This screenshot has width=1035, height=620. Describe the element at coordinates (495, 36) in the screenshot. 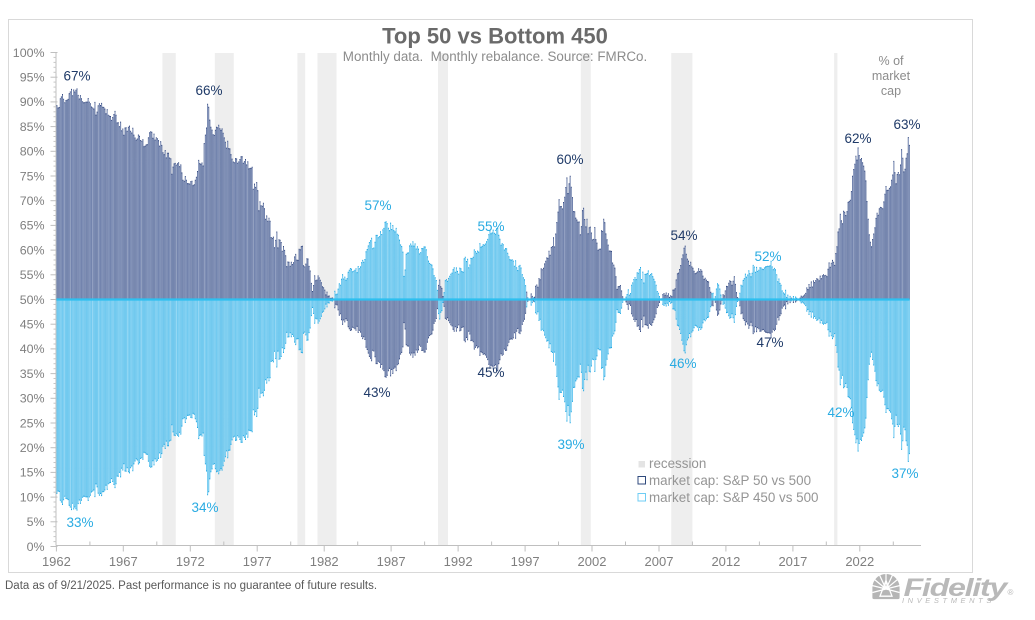

I see `svg-text: Top 50 vs Bottom 450` at that location.